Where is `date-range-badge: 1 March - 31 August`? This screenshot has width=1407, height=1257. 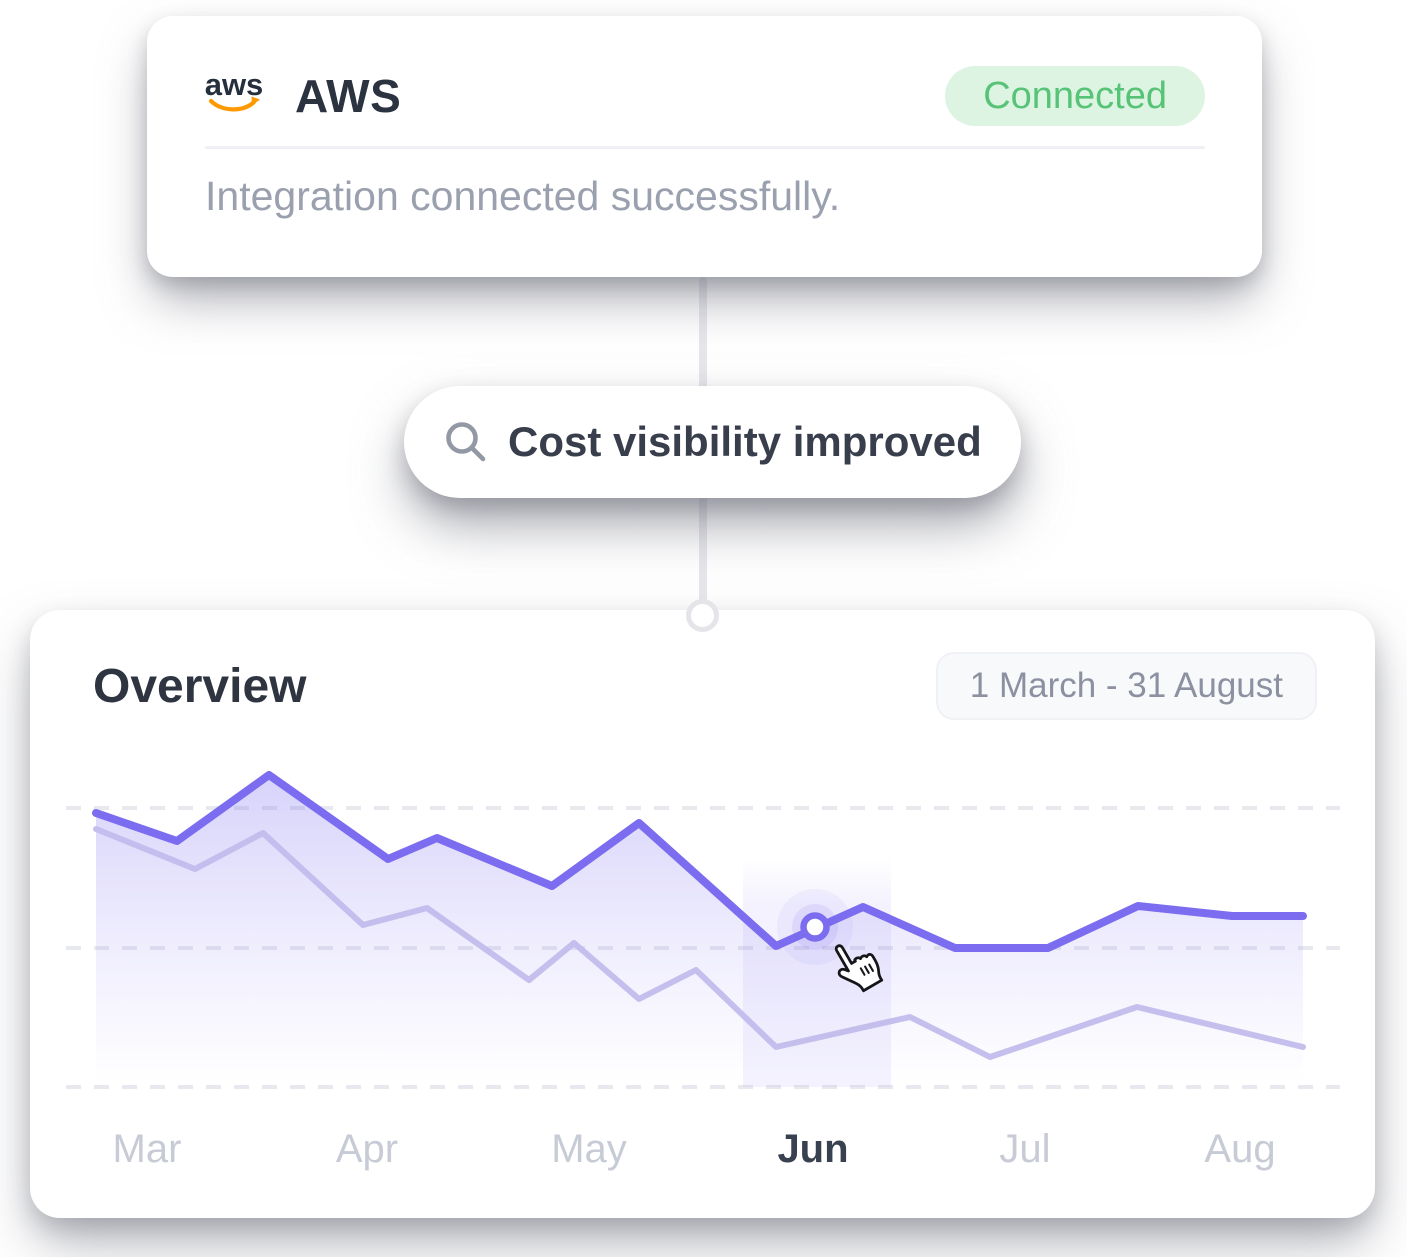
date-range-badge: 1 March - 31 August is located at coordinates (1126, 686).